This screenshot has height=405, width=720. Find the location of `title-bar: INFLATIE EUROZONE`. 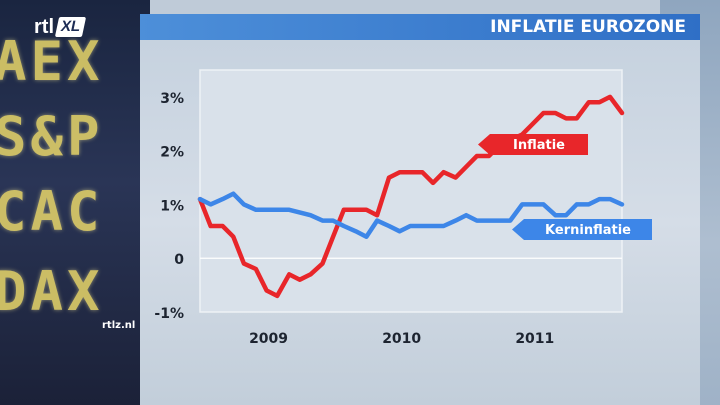

title-bar: INFLATIE EUROZONE is located at coordinates (420, 27).